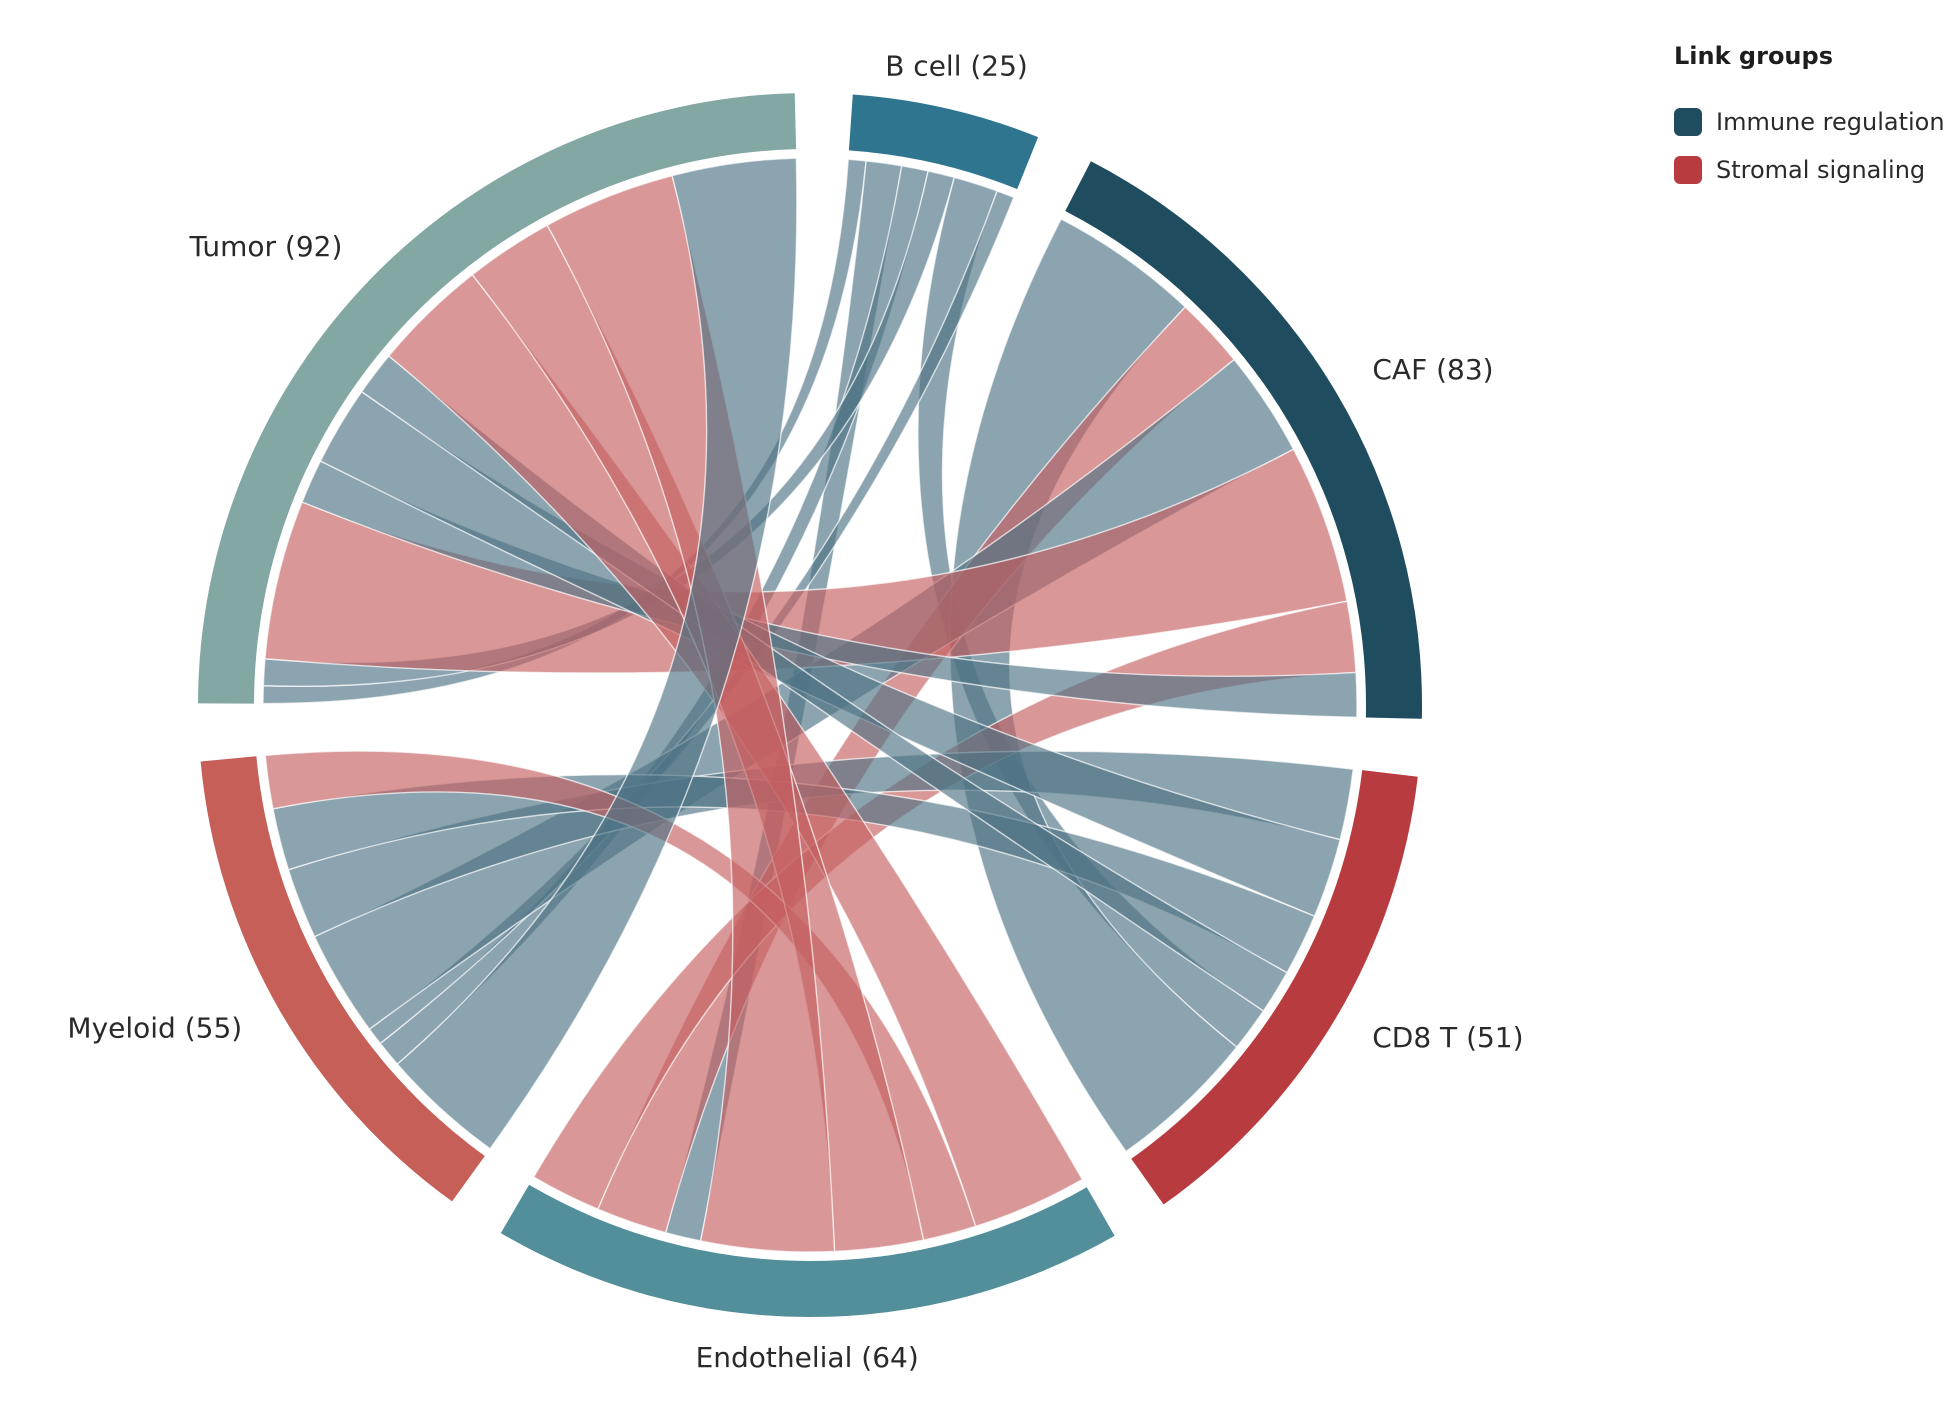 The image size is (1960, 1412). What do you see at coordinates (807, 1357) in the screenshot?
I see `group-label-endothelial: Endothelial (64)` at bounding box center [807, 1357].